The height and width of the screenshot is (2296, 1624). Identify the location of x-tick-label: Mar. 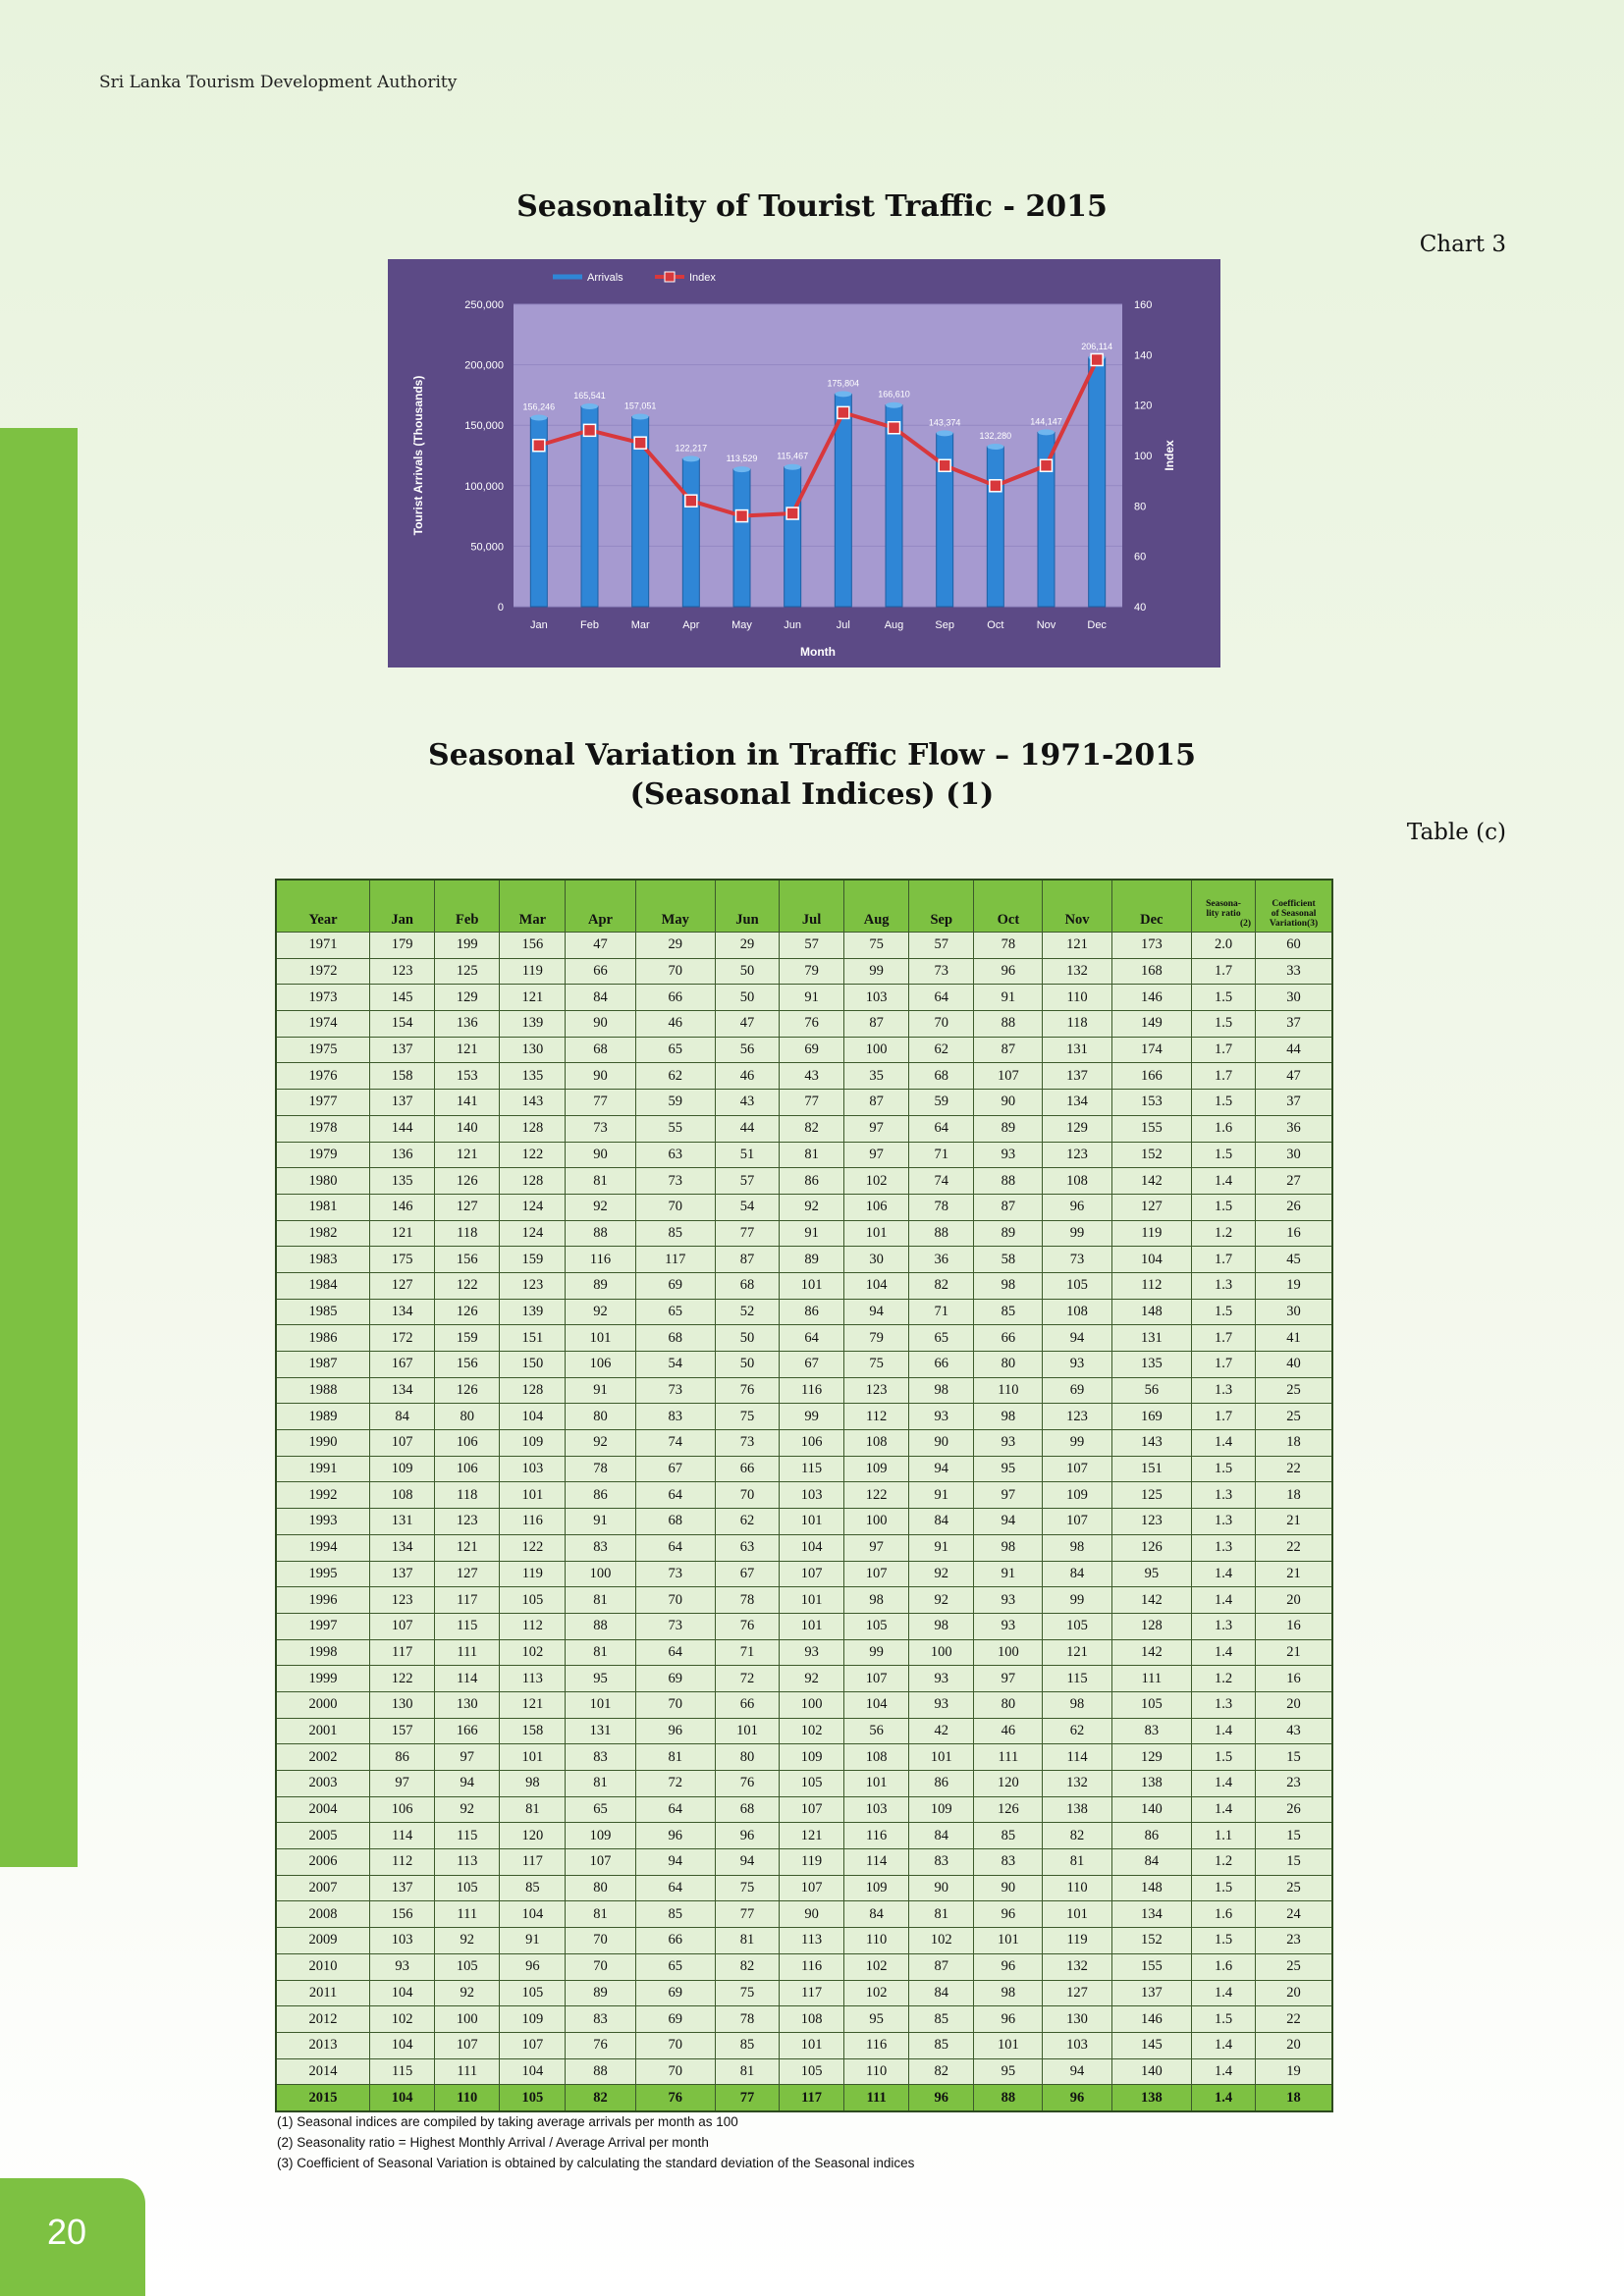
(640, 625).